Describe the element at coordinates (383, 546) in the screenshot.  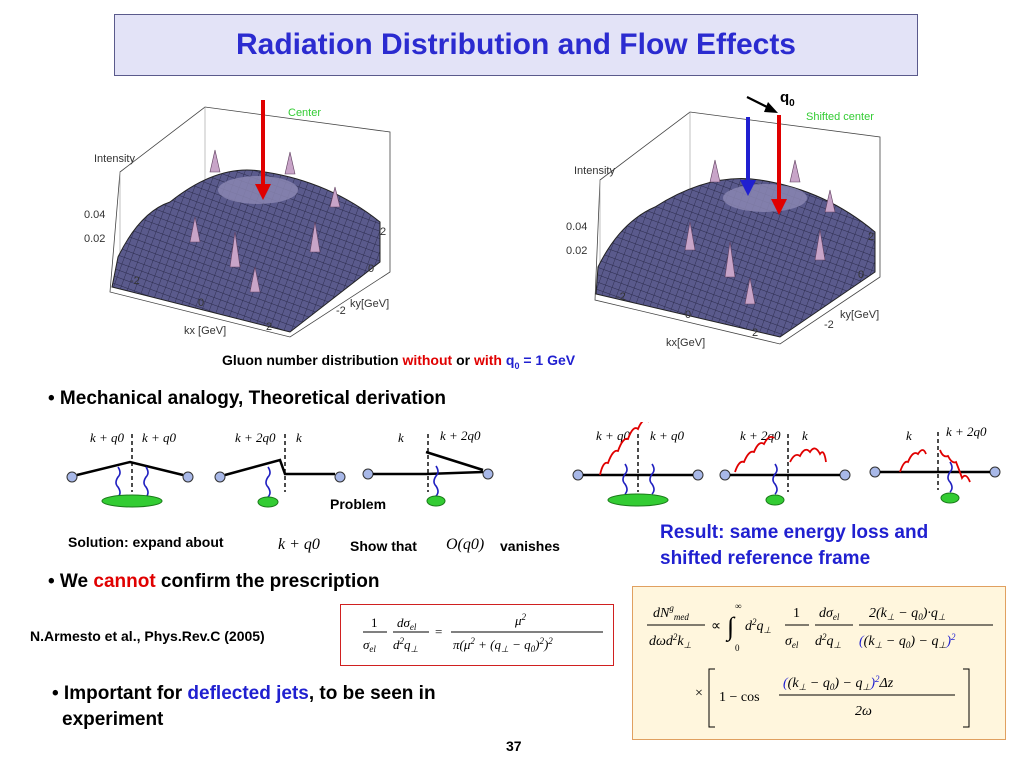
I see `show-that: Show that` at that location.